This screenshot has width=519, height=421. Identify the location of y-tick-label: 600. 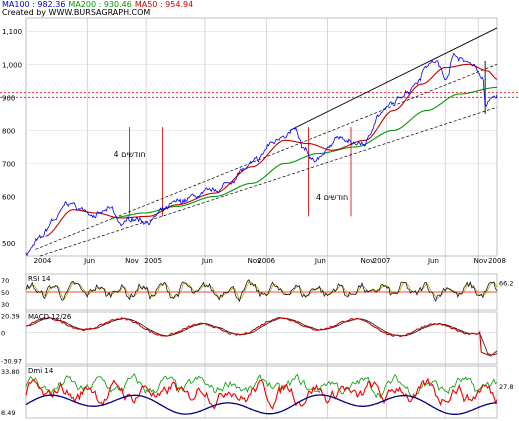
(8, 198).